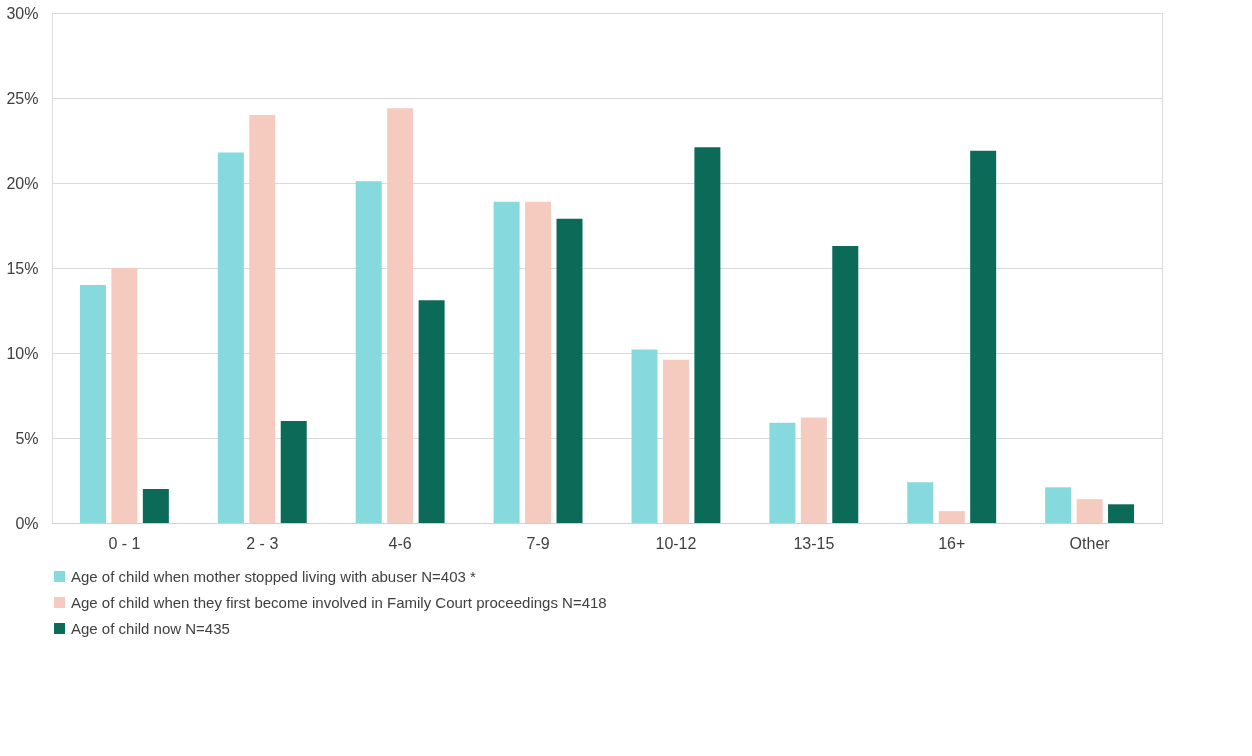  I want to click on x-tick-label: 0 - 1, so click(124, 543).